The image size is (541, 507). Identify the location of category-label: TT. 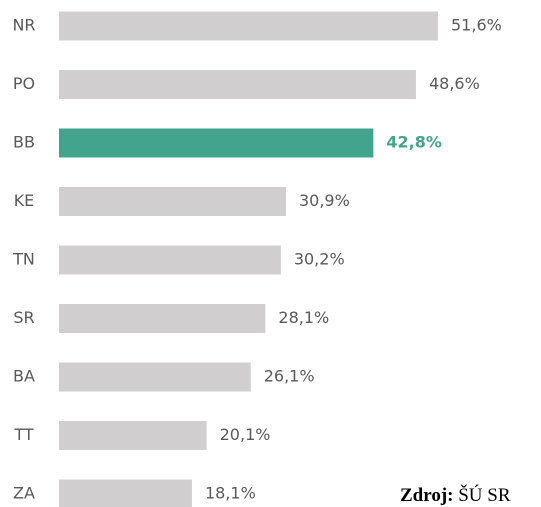
(23, 434).